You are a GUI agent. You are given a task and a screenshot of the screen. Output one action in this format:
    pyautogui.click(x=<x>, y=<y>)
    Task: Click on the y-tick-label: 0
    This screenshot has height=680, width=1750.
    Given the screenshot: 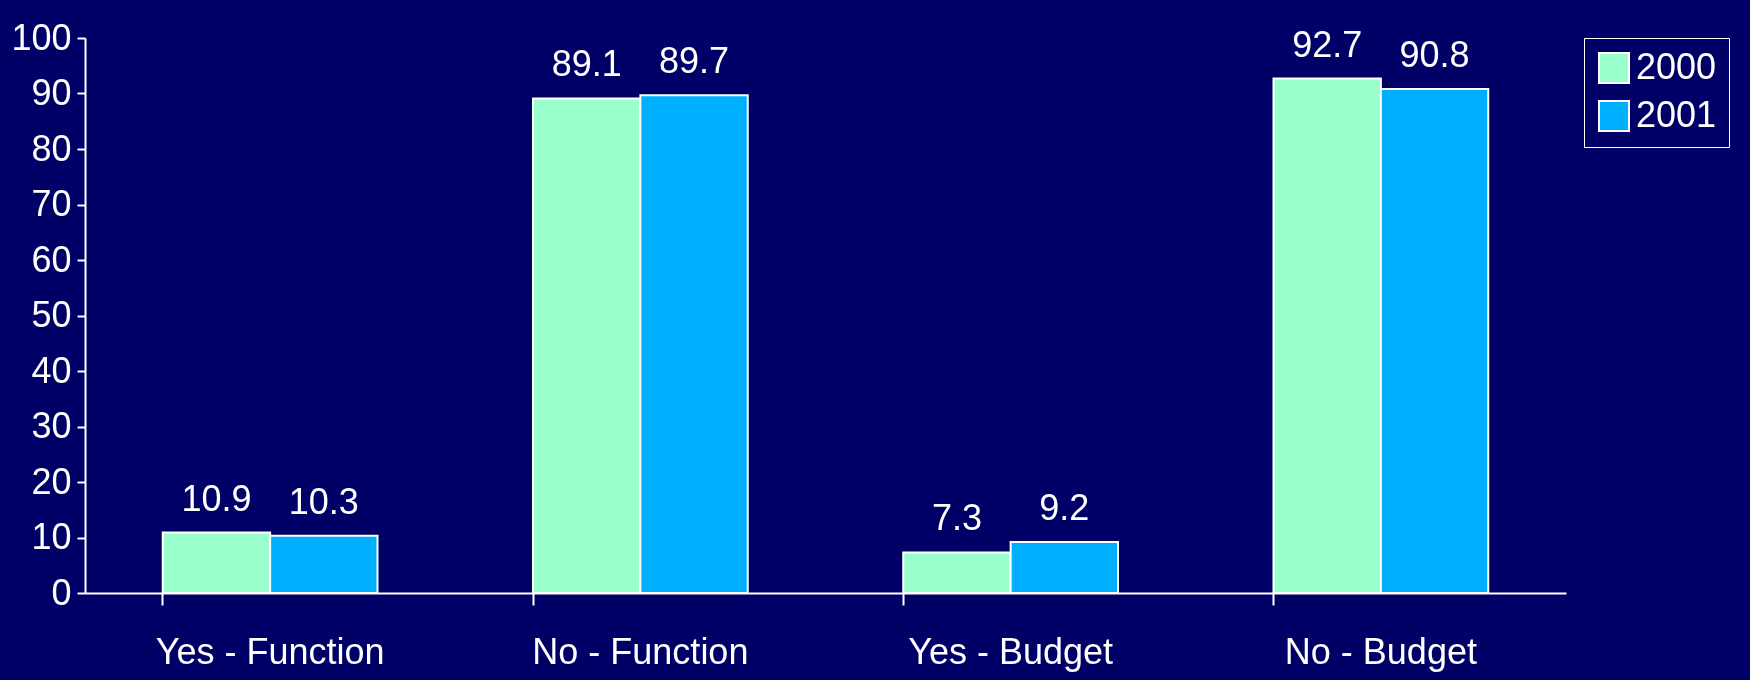 What is the action you would take?
    pyautogui.click(x=61, y=592)
    